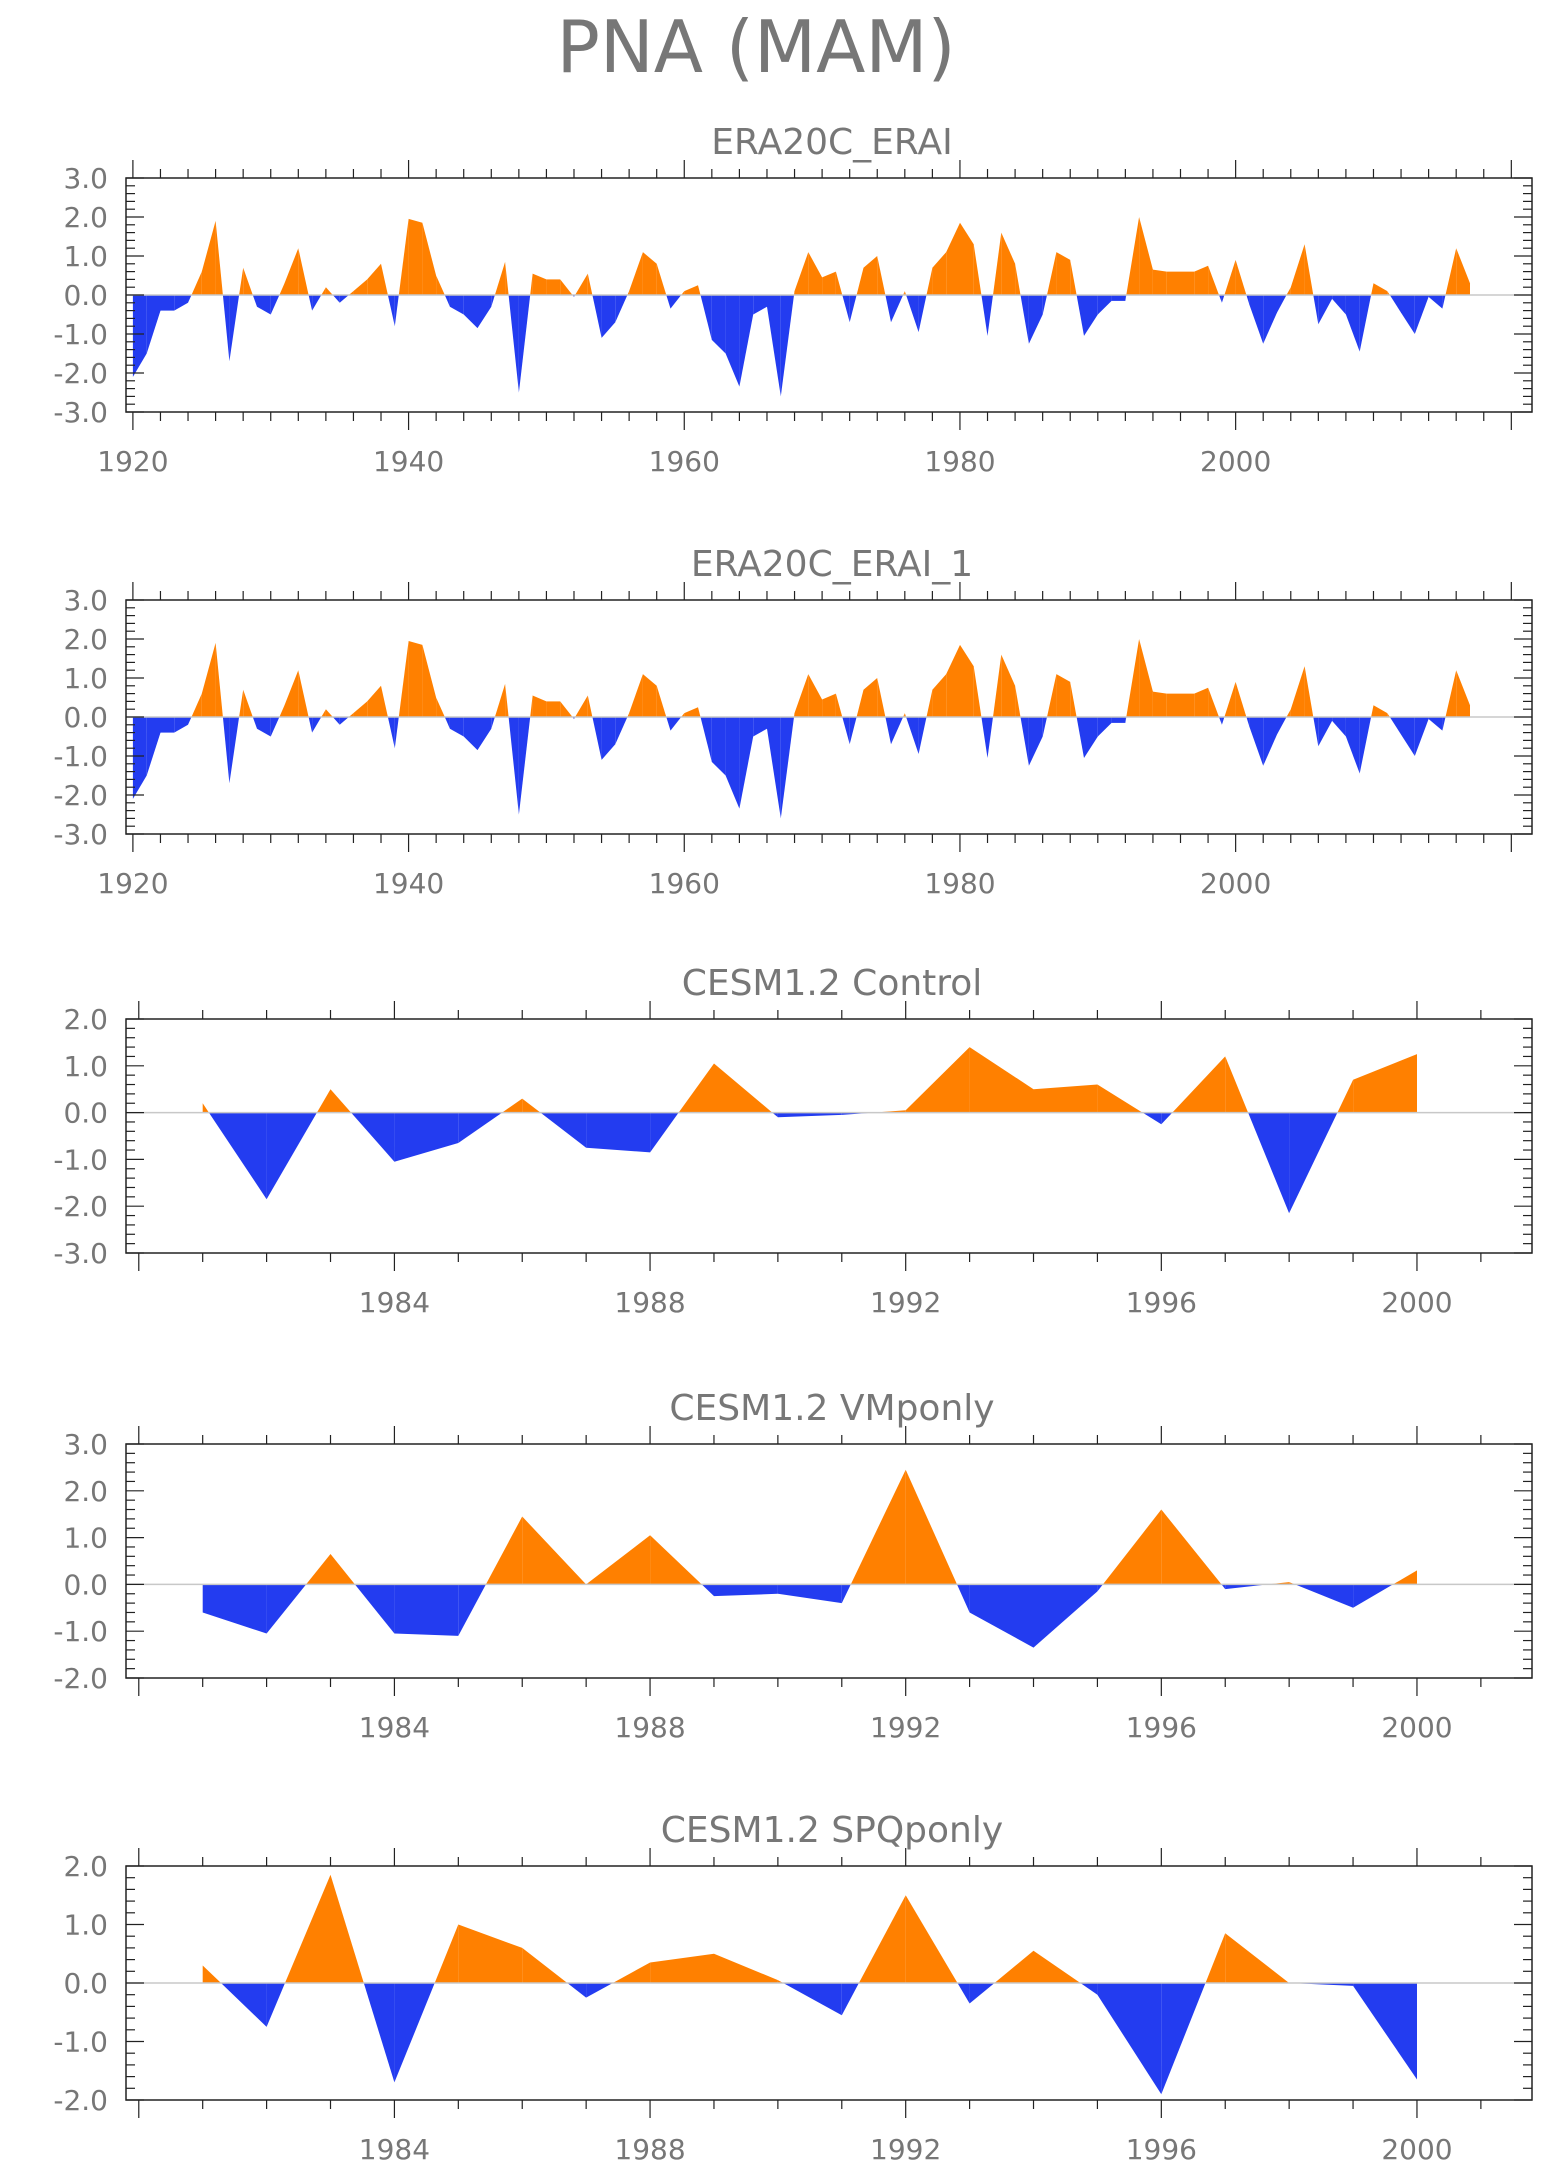  Describe the element at coordinates (80, 1253) in the screenshot. I see `y-tick-label: -3.0` at that location.